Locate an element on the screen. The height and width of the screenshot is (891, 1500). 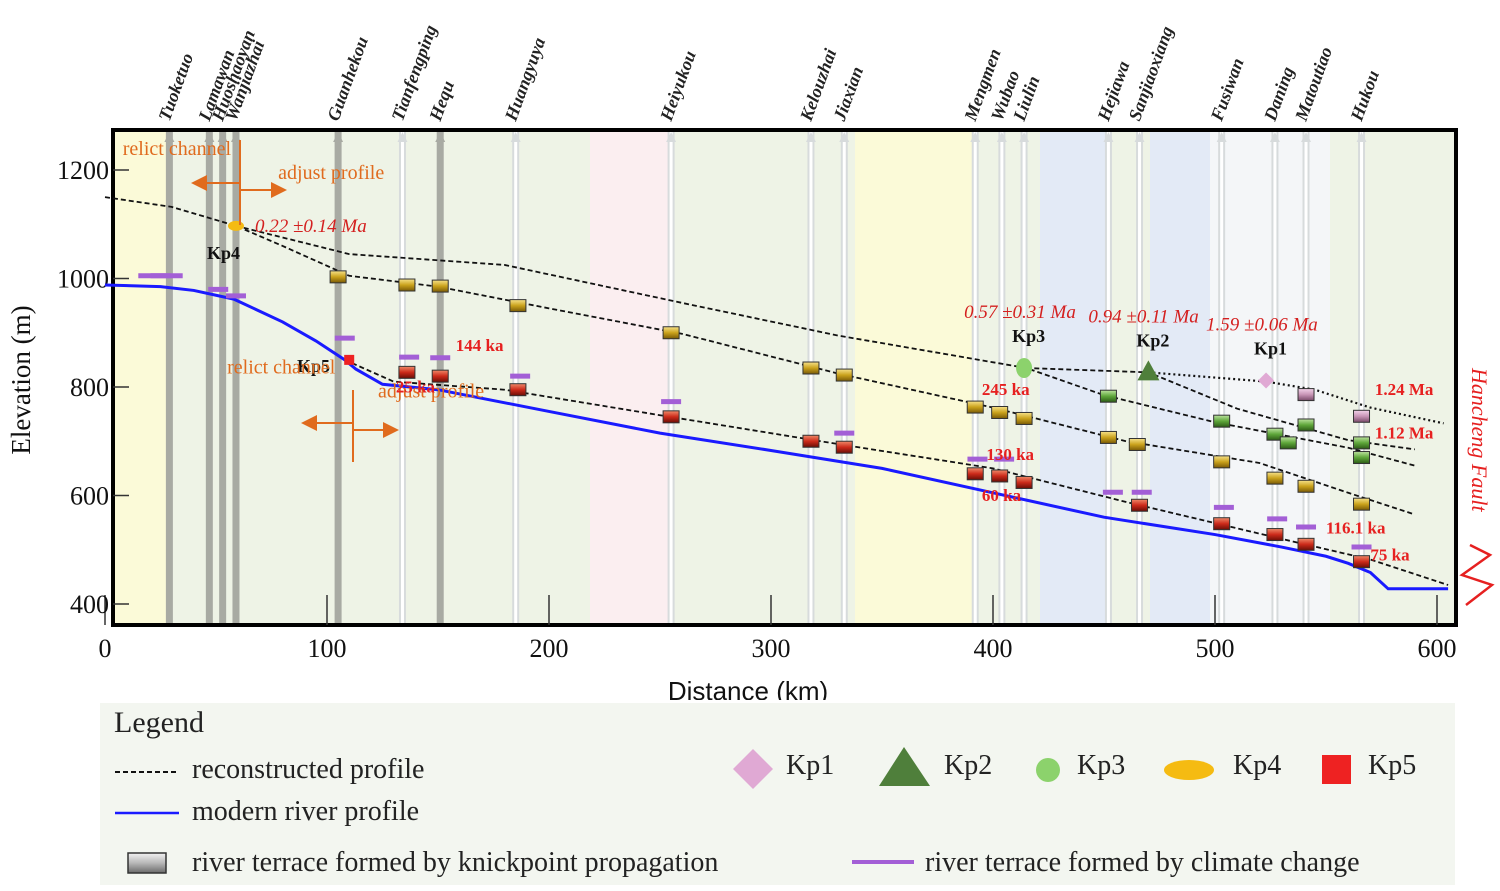
legend-key-climate-terrace is located at coordinates (883, 862).